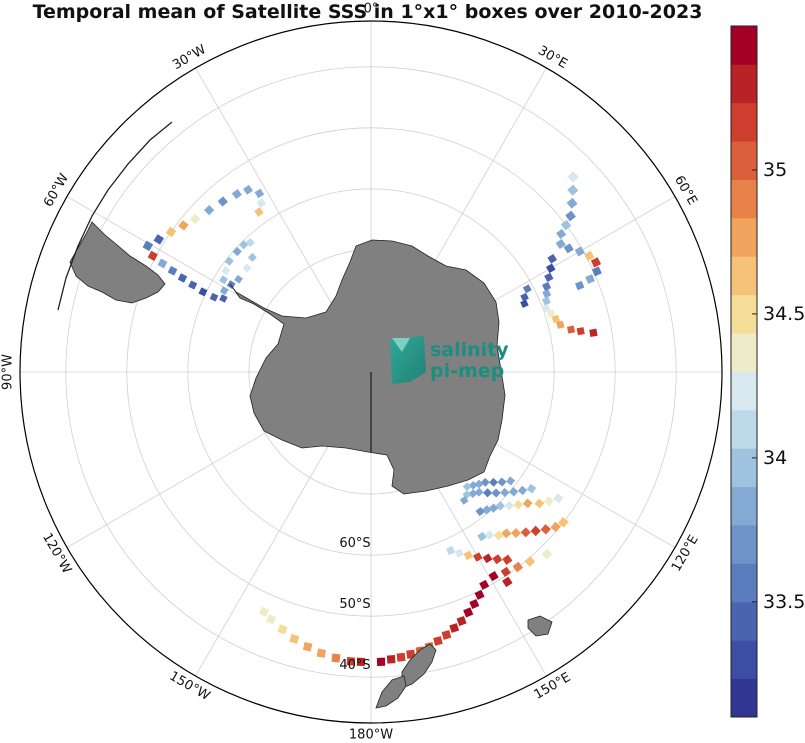  Describe the element at coordinates (354, 665) in the screenshot. I see `parallel-label: 40°S` at that location.